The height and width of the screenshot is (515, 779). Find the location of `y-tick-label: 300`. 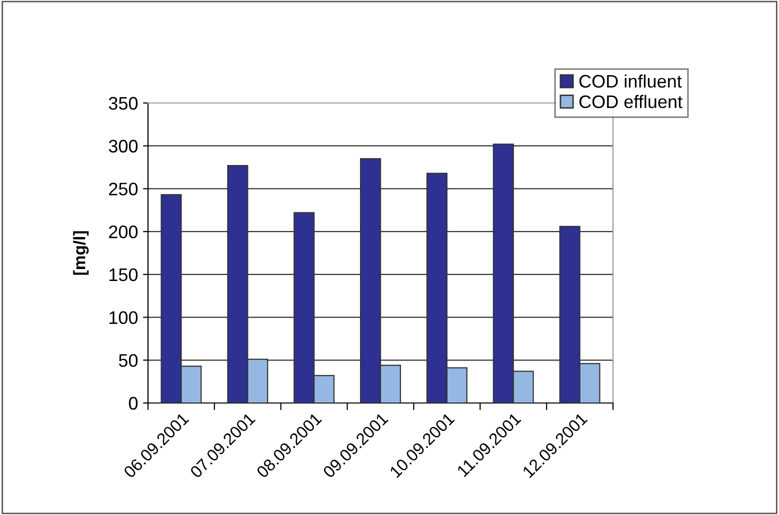

y-tick-label: 300 is located at coordinates (123, 146).